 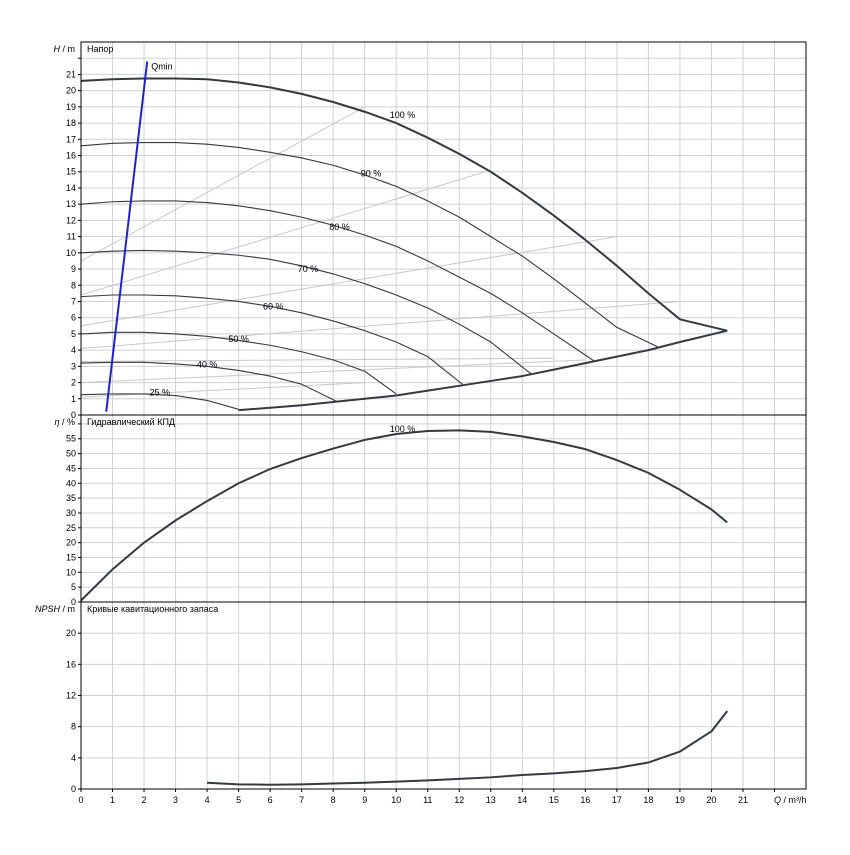 I want to click on x-axis-label: Q / m³/h, so click(x=790, y=800).